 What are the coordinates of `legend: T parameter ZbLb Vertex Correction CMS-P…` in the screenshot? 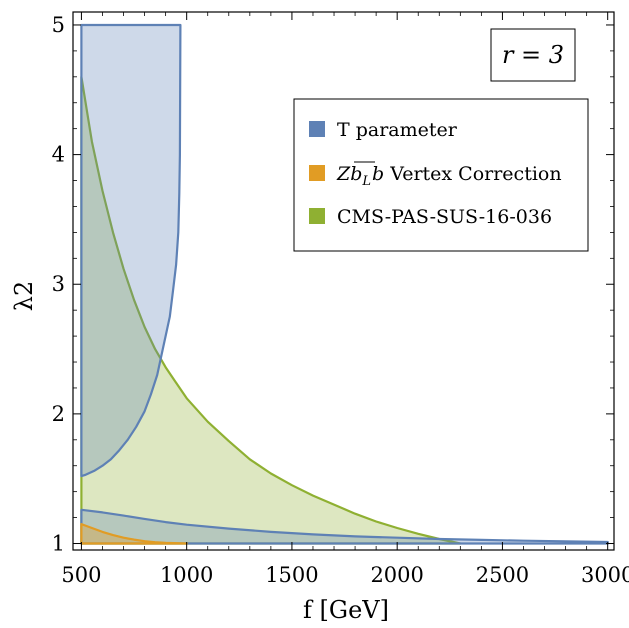 It's located at (441, 175).